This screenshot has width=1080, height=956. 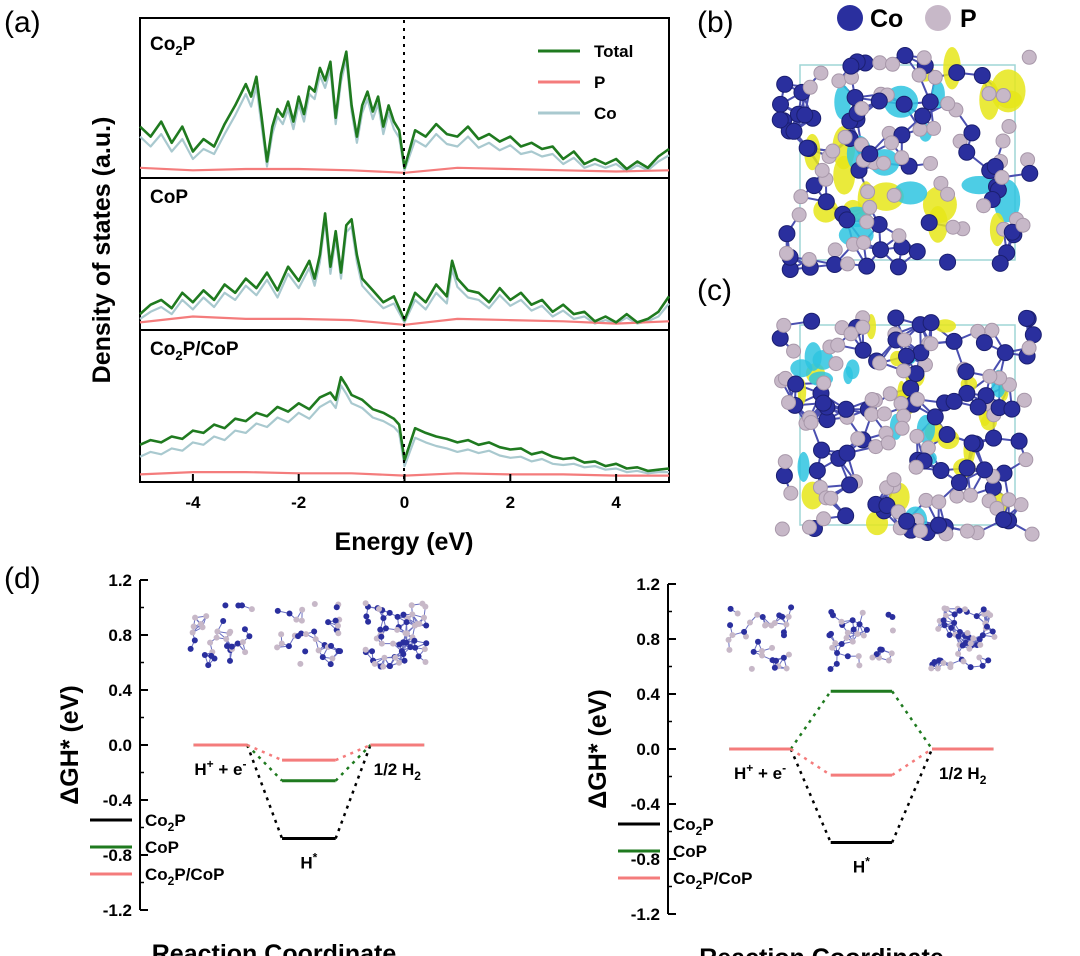 What do you see at coordinates (404, 98) in the screenshot?
I see `dos-frame-top` at bounding box center [404, 98].